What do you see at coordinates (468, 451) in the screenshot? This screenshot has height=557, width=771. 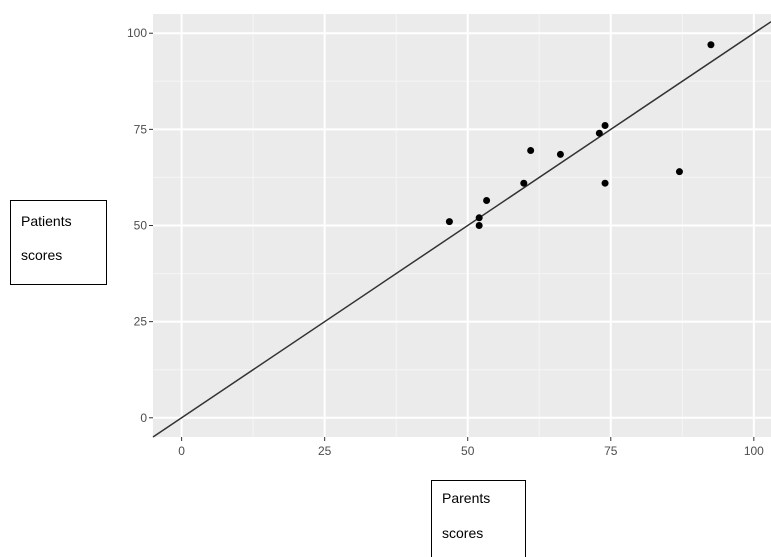 I see `x-tick-label: 50` at bounding box center [468, 451].